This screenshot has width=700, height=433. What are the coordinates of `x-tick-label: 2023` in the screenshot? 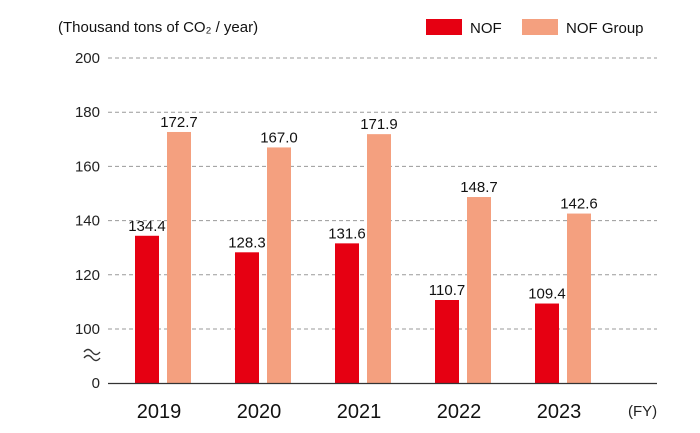 It's located at (559, 412).